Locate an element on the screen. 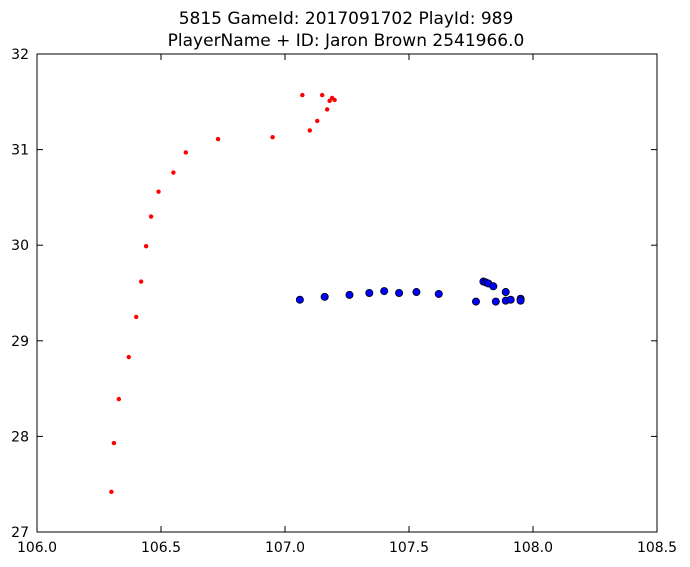 This screenshot has width=690, height=567. x-tick-label: 107.5 is located at coordinates (409, 548).